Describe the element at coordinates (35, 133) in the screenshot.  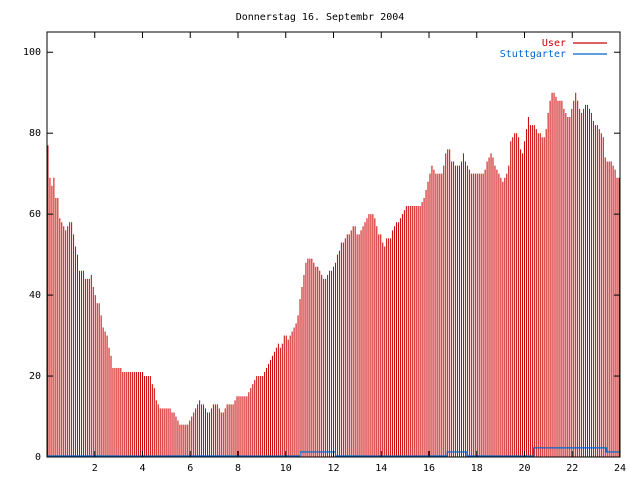
I see `y-tick-label: 80` at that location.